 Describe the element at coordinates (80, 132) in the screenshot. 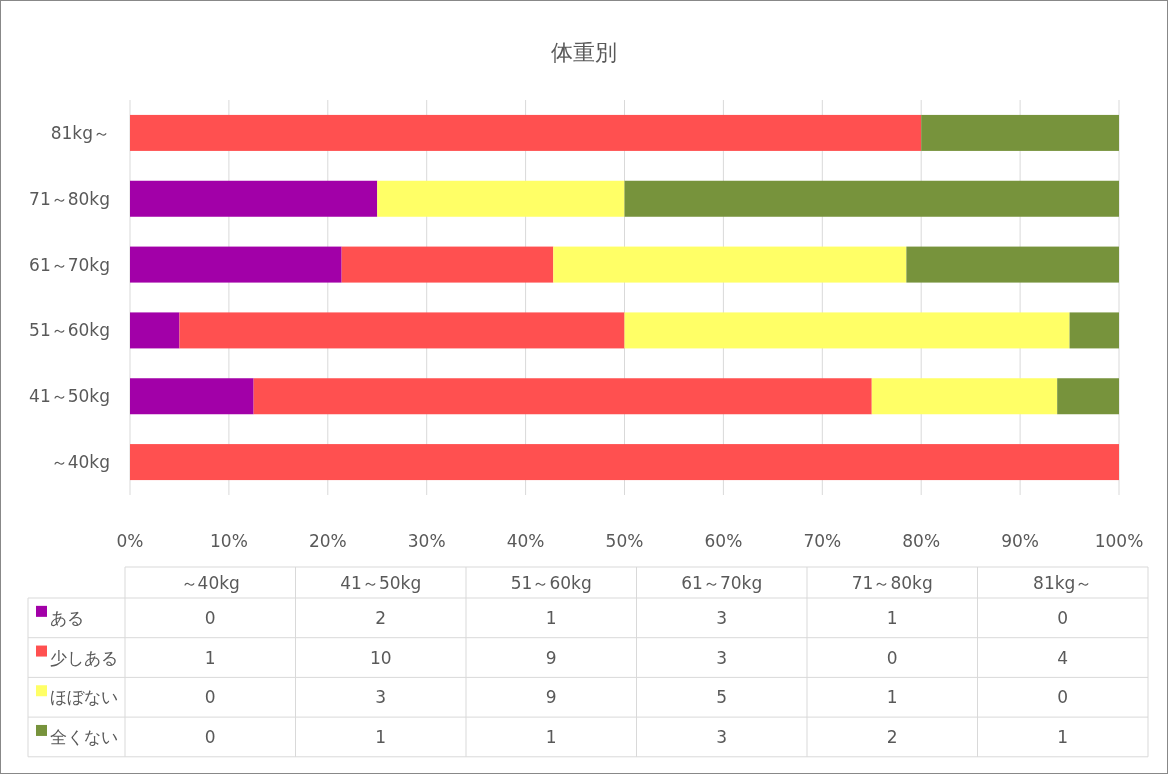

I see `y-tick-label: 81kg～` at that location.